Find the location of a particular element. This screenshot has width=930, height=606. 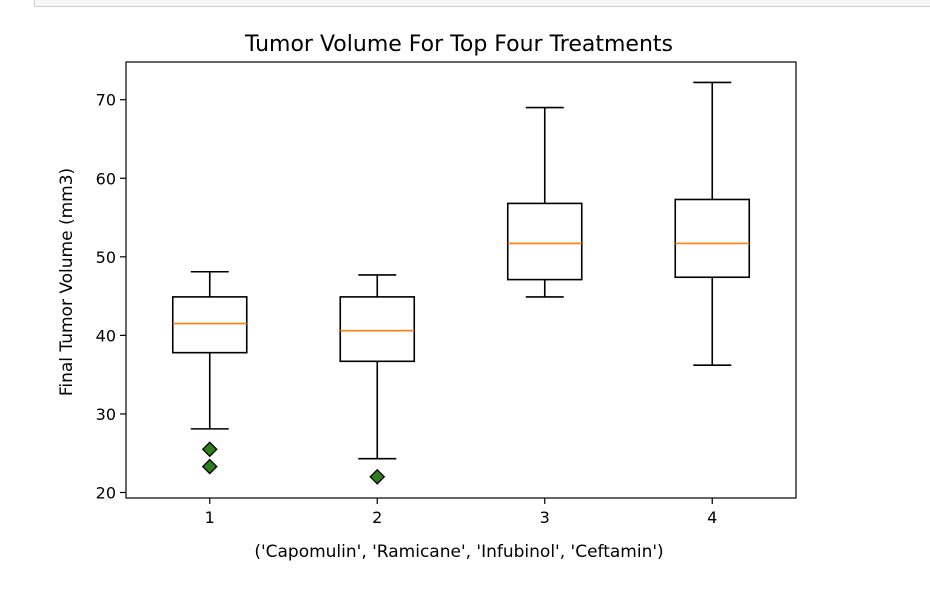

y-tick-label: 70 is located at coordinates (106, 100).